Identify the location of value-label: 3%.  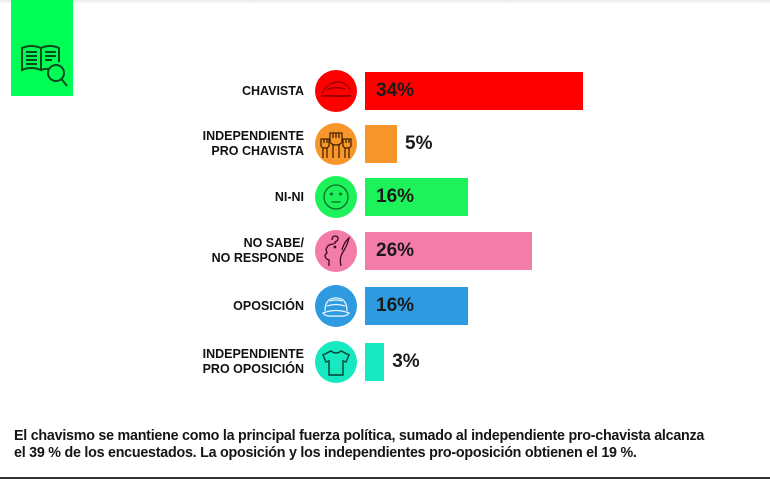
(406, 361).